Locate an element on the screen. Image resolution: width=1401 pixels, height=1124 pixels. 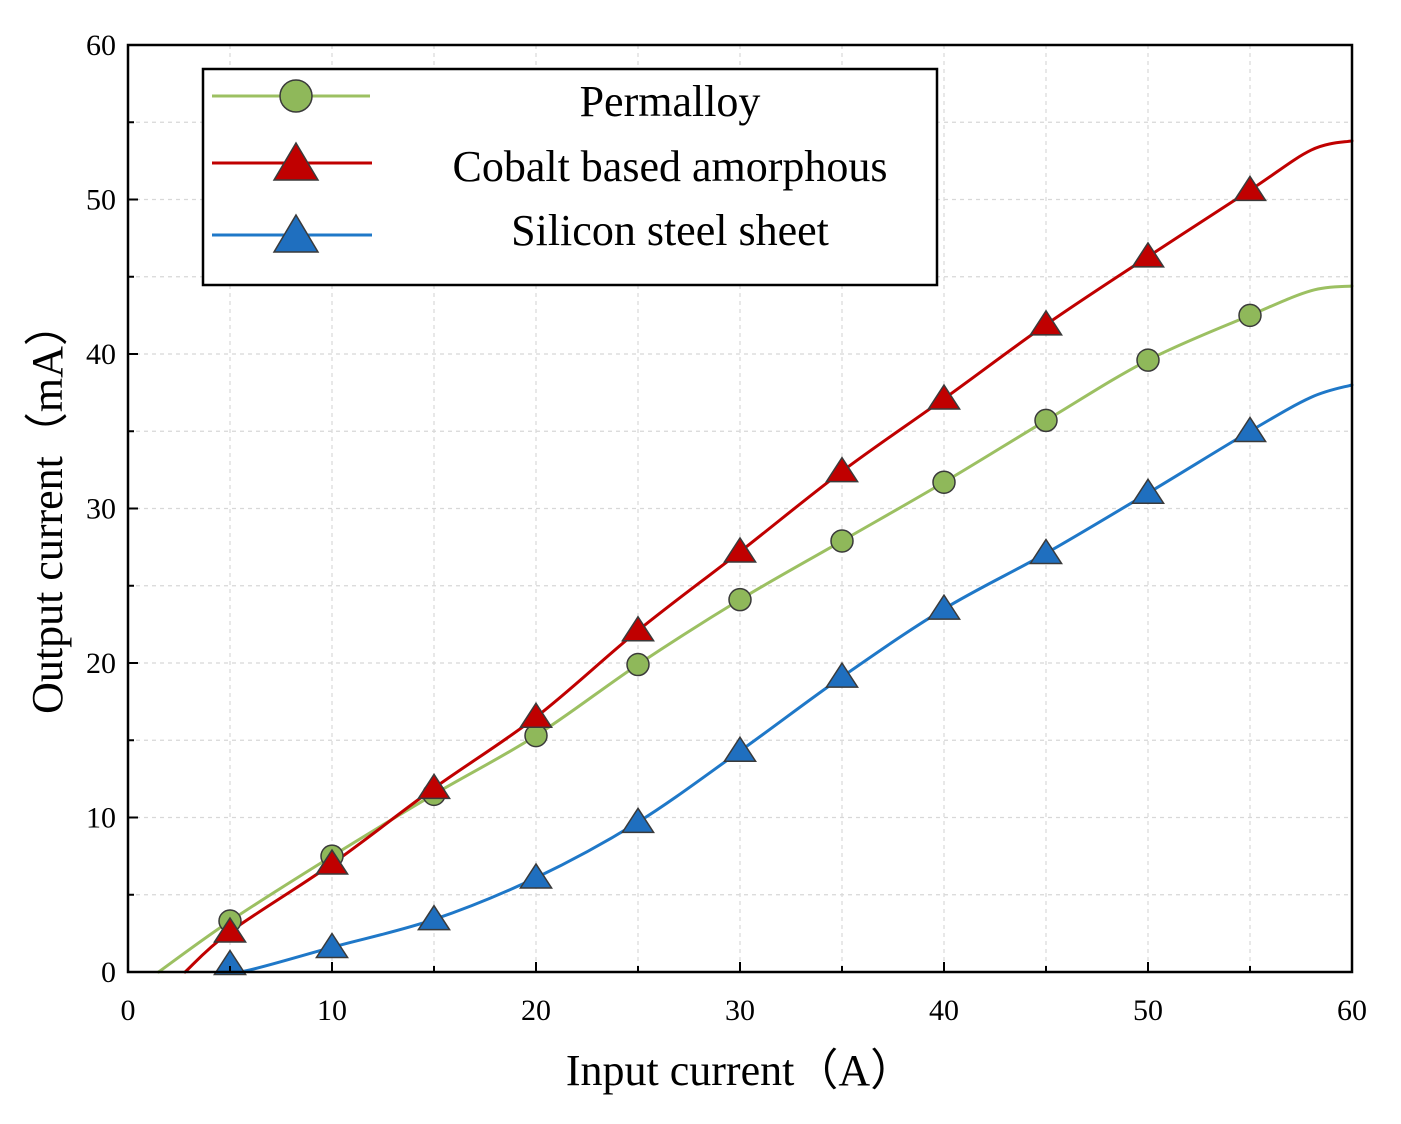
y-tick-label: 40 is located at coordinates (101, 354).